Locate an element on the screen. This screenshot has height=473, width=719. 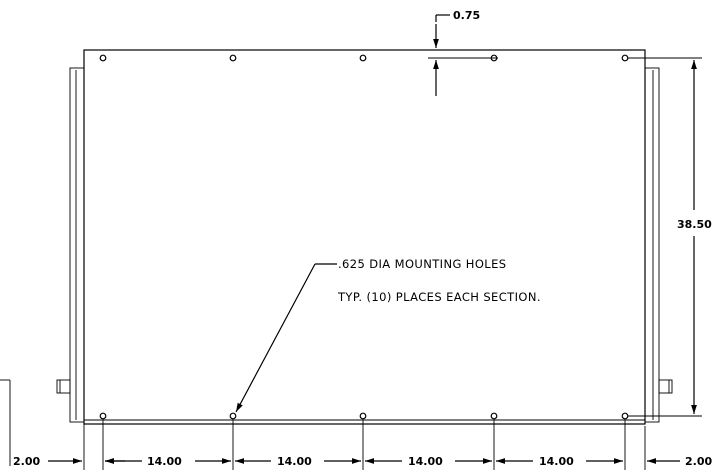
height-dimension: 38.50 is located at coordinates (670, 237).